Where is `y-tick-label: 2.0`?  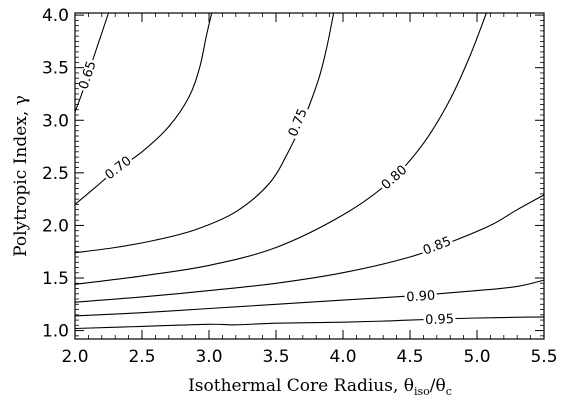
y-tick-label: 2.0 is located at coordinates (55, 226).